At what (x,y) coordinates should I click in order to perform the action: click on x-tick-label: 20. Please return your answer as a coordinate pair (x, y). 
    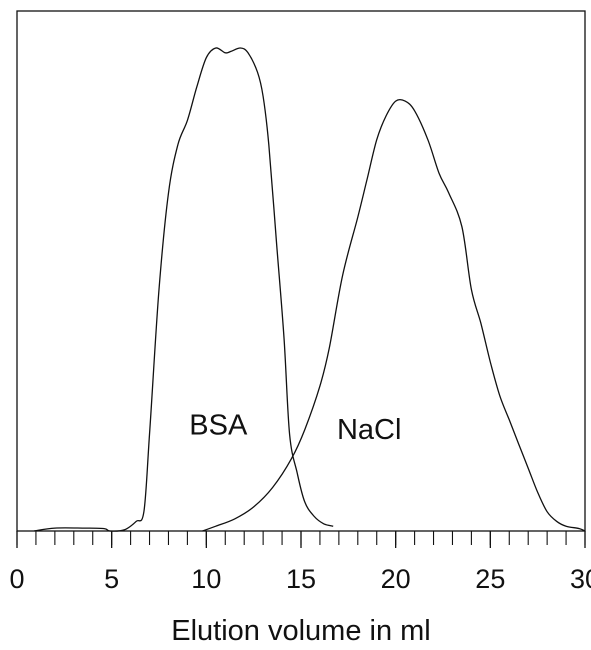
    Looking at the image, I should click on (396, 579).